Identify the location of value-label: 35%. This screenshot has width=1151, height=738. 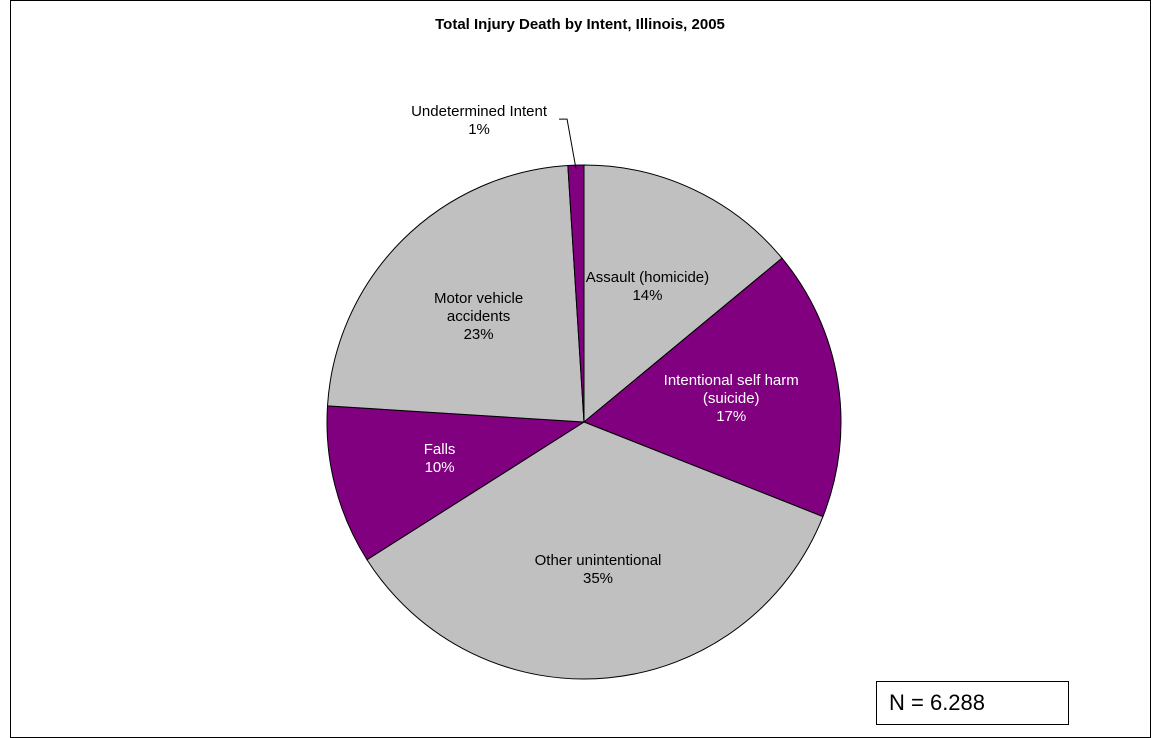
(598, 579).